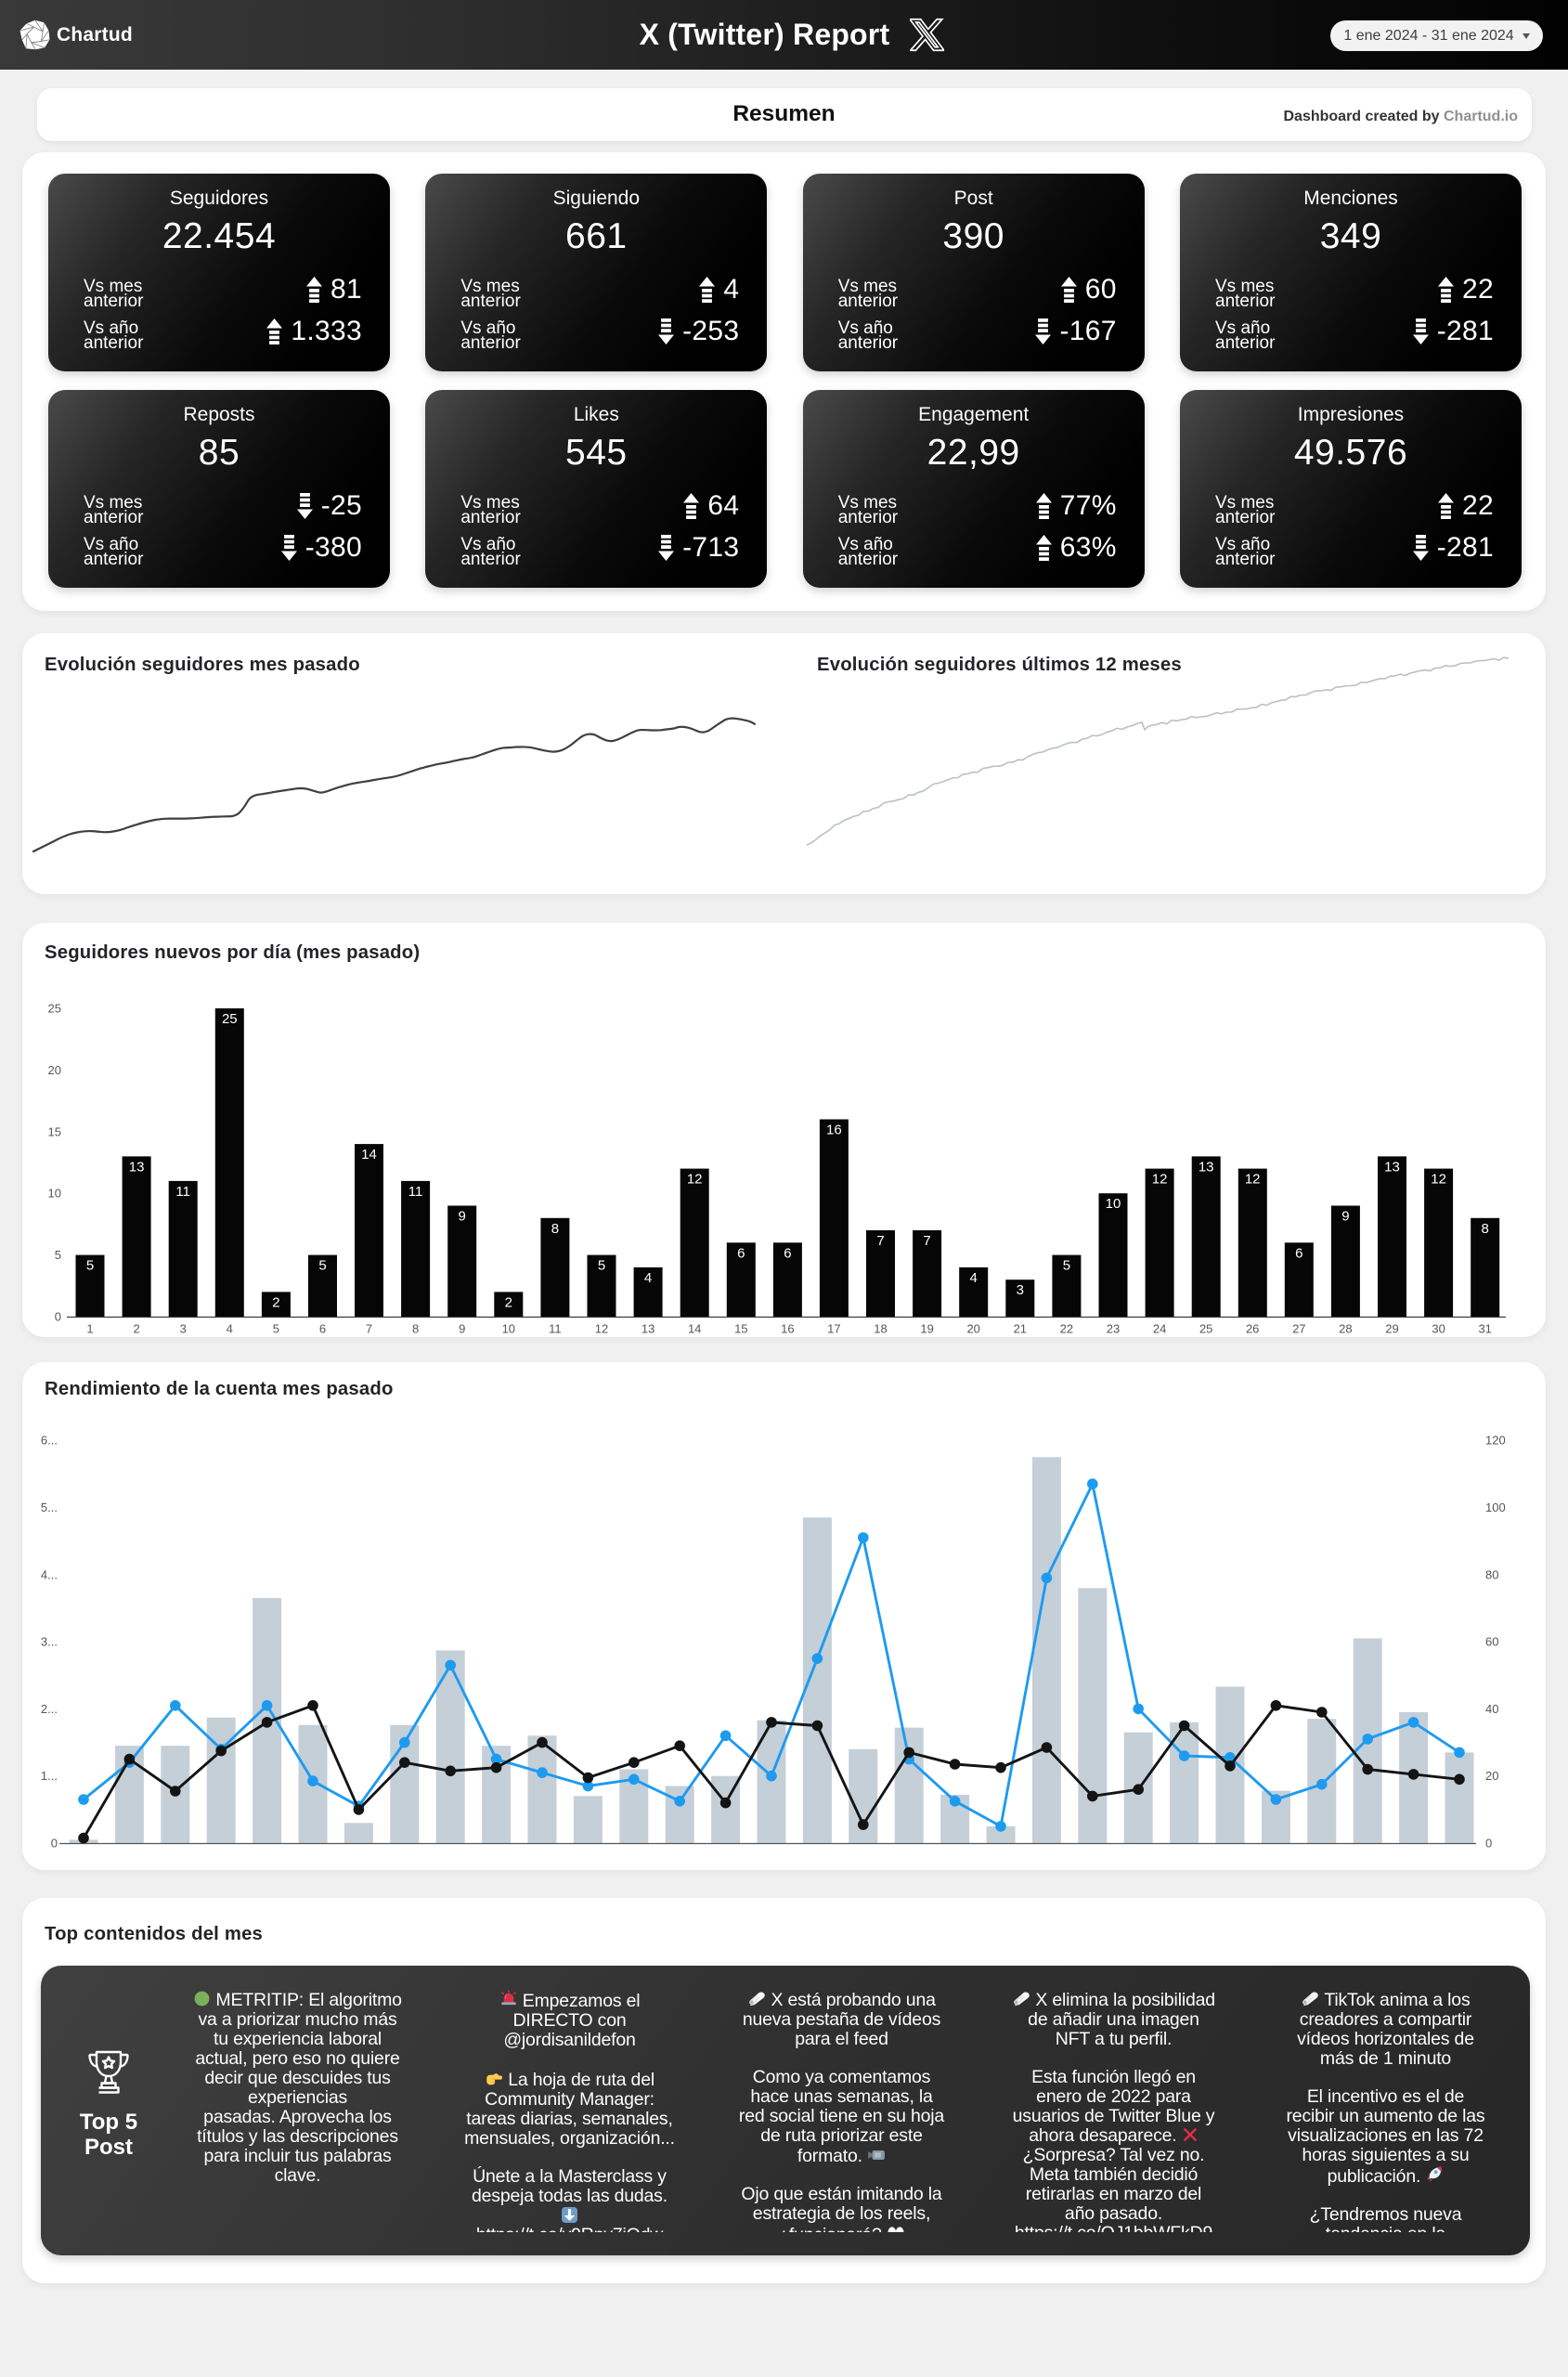  What do you see at coordinates (1484, 1329) in the screenshot?
I see `svg-text: 31` at bounding box center [1484, 1329].